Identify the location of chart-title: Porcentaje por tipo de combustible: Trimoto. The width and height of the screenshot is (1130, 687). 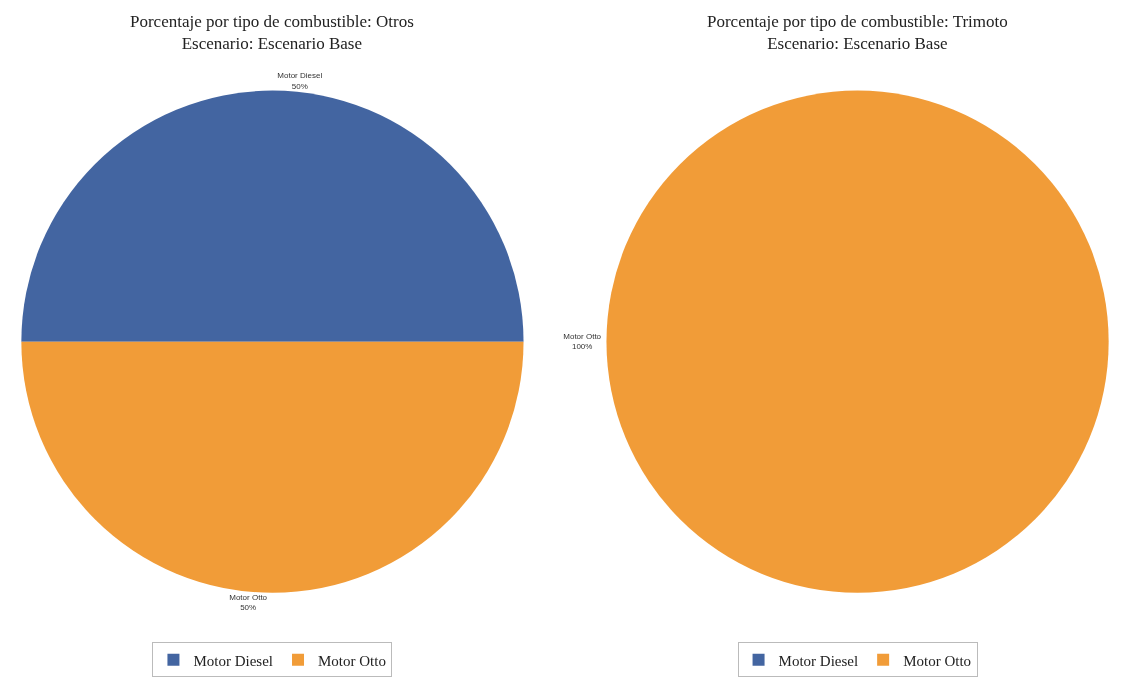
(857, 21).